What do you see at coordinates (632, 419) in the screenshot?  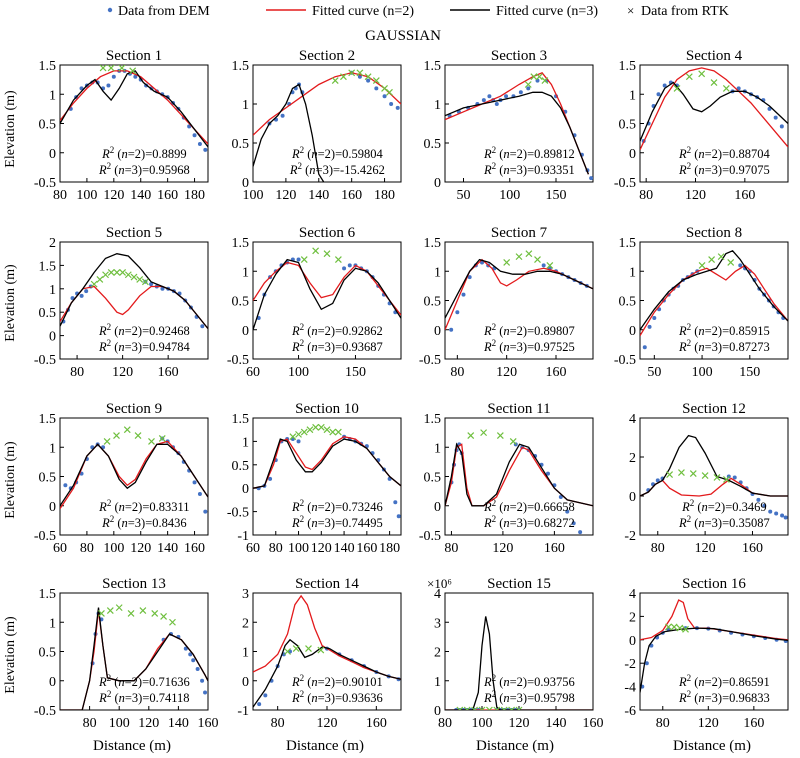 I see `y-tick-label: 4` at bounding box center [632, 419].